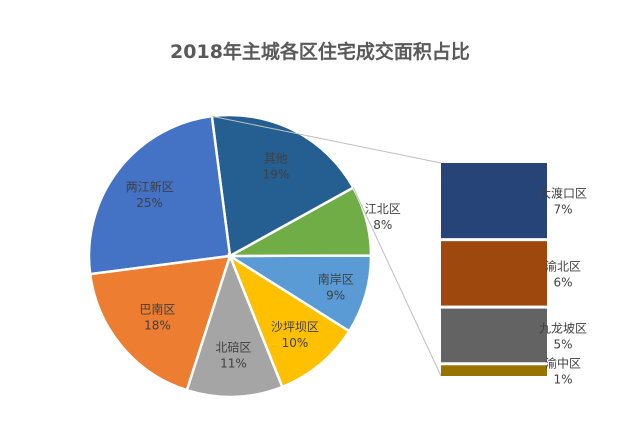  Describe the element at coordinates (562, 210) in the screenshot. I see `bar-value-label-0: 7%` at that location.